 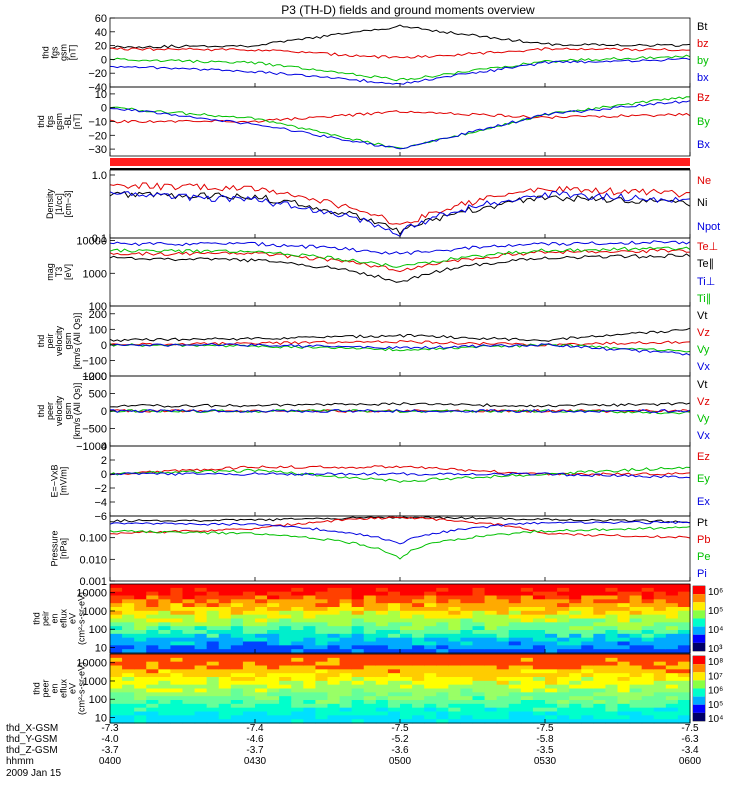 I want to click on orbit-value: -4.6, so click(x=255, y=739).